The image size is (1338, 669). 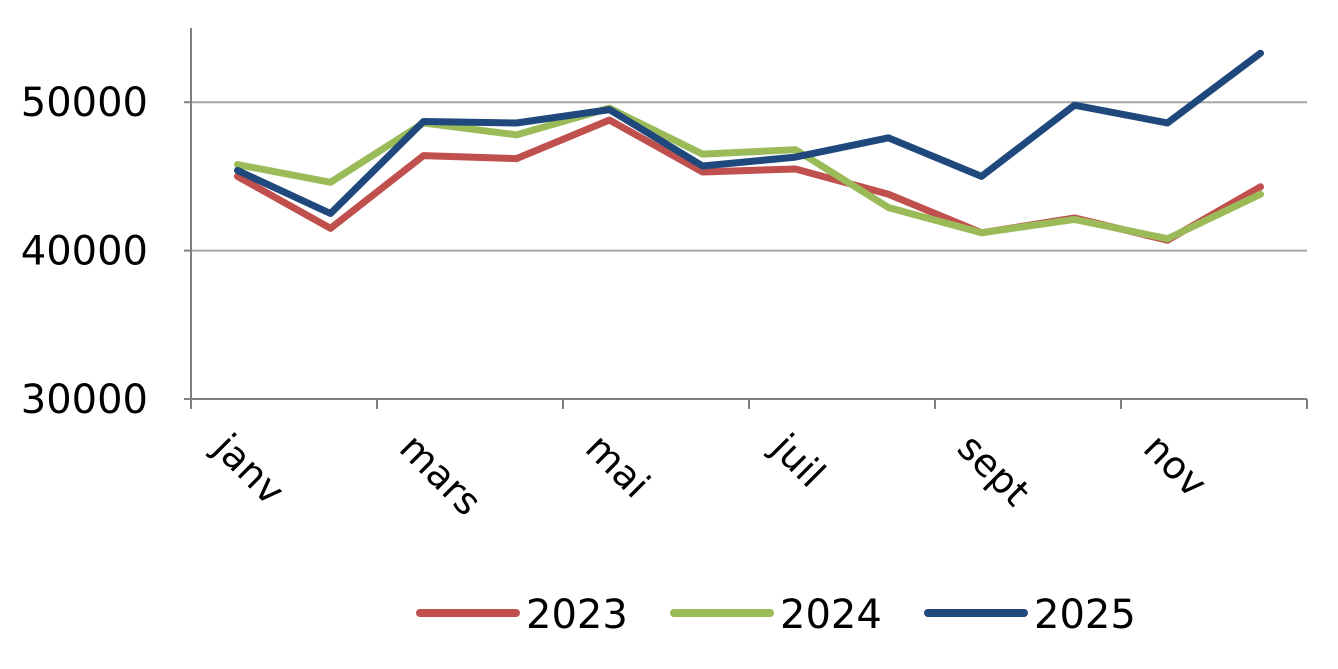 What do you see at coordinates (797, 460) in the screenshot?
I see `x-tick-label: juil` at bounding box center [797, 460].